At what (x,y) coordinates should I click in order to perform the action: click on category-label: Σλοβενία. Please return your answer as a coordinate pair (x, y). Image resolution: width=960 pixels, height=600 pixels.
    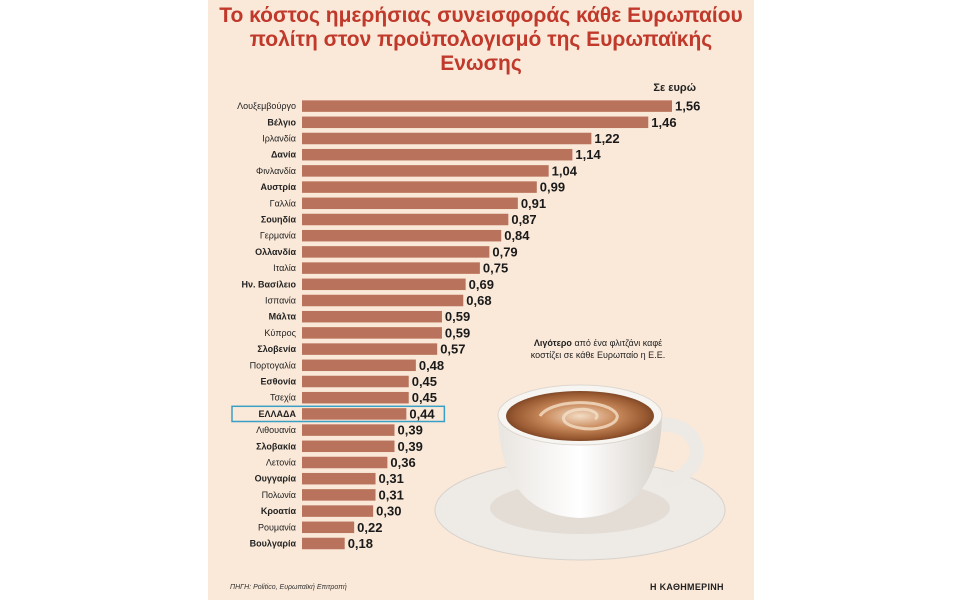
    Looking at the image, I should click on (276, 349).